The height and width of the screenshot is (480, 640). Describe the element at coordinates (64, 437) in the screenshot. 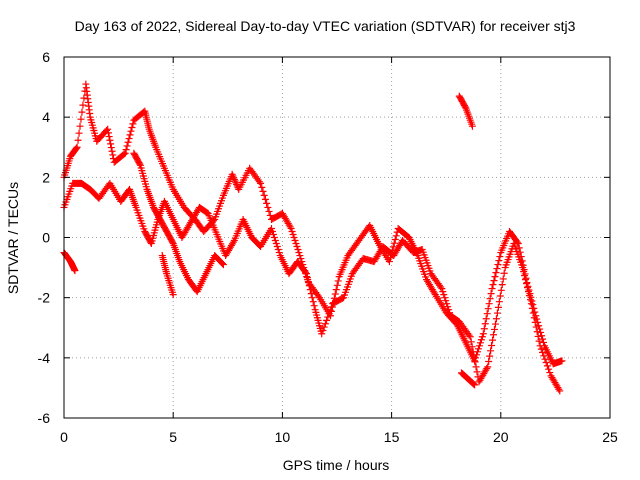

I see `x-tick-label: 0` at that location.